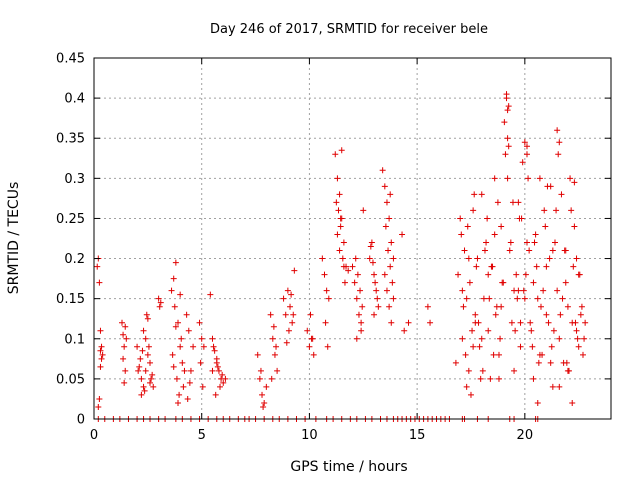  I want to click on y-tick-label: 0.15, so click(70, 299).